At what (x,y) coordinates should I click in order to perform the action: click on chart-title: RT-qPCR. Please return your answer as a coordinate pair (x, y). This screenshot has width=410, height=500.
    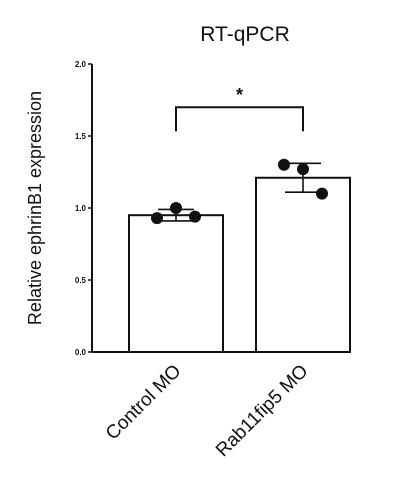
    Looking at the image, I should click on (244, 34).